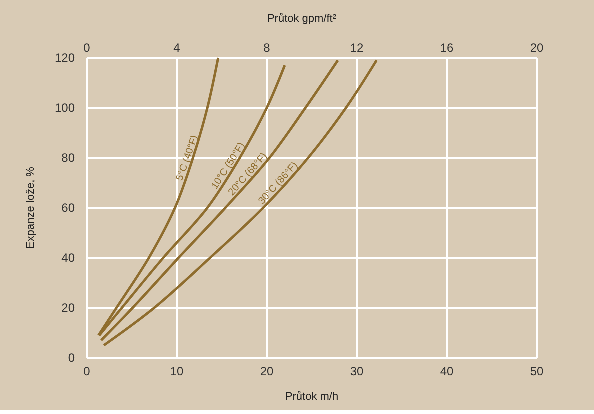 Image resolution: width=594 pixels, height=414 pixels. I want to click on y-tick-label: 60, so click(69, 207).